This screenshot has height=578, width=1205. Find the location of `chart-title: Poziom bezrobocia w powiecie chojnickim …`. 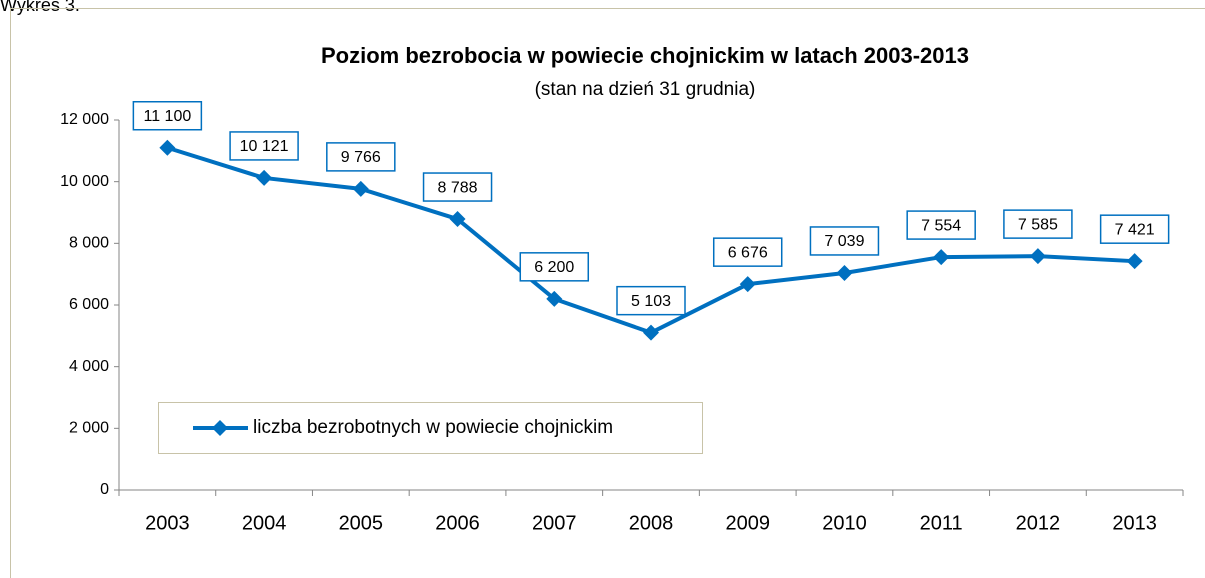

chart-title: Poziom bezrobocia w powiecie chojnickim … is located at coordinates (645, 55).